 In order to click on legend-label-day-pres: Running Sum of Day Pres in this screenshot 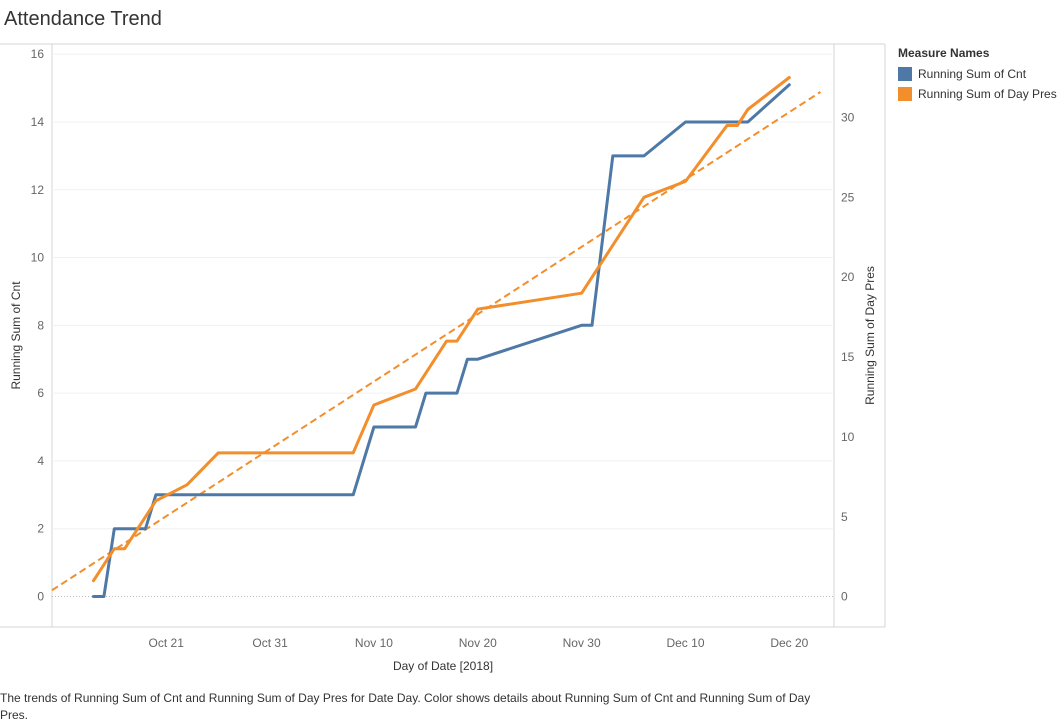, I will do `click(987, 94)`.